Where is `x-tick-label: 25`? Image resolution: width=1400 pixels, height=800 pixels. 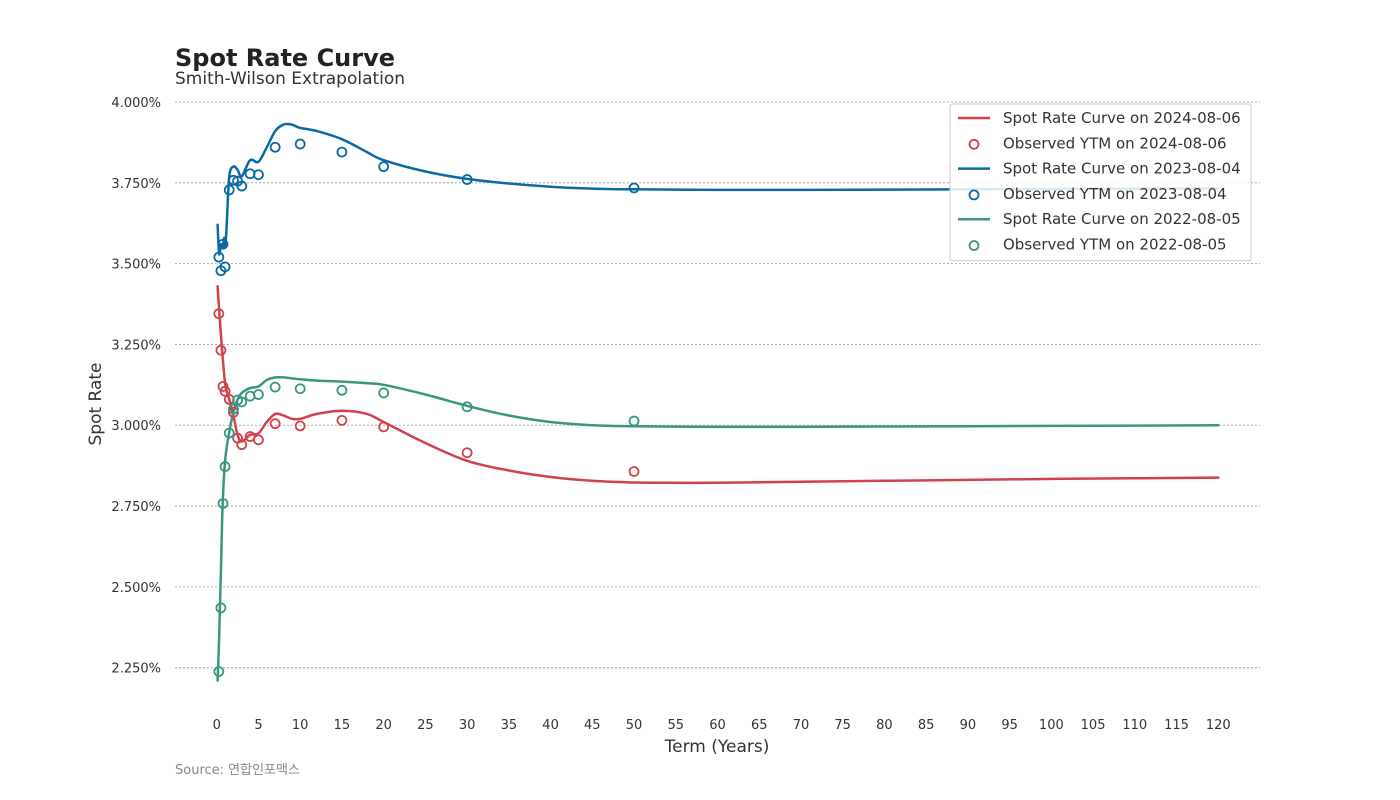 x-tick-label: 25 is located at coordinates (425, 725).